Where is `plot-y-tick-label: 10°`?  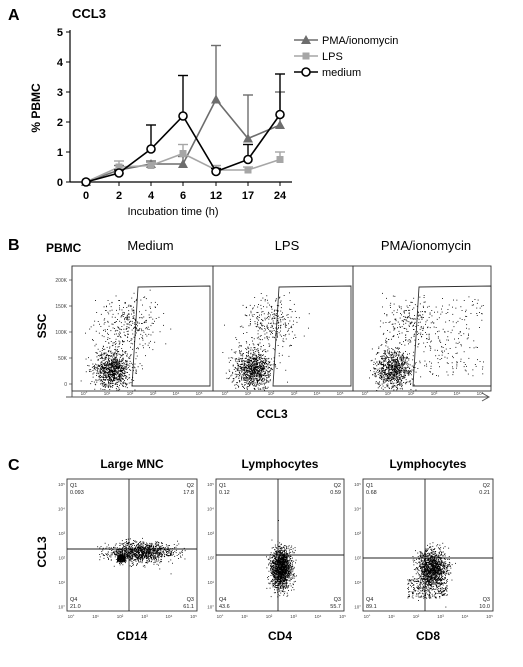
plot-y-tick-label: 10° is located at coordinates (61, 607).